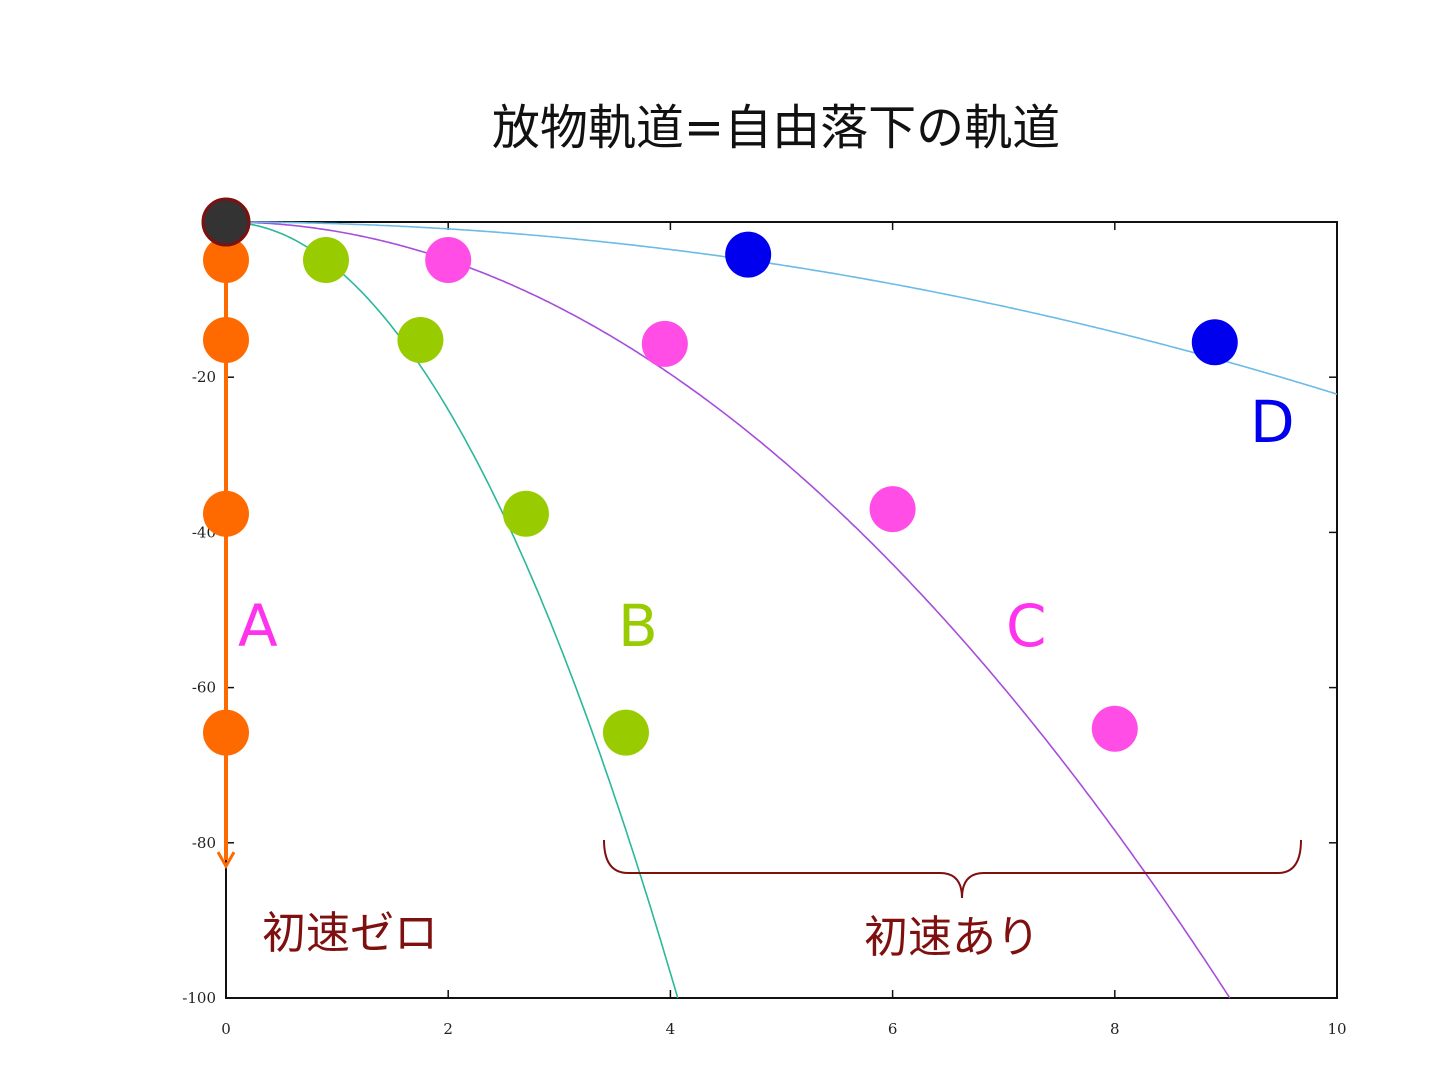  What do you see at coordinates (226, 1029) in the screenshot?
I see `x-tick-label: 0` at bounding box center [226, 1029].